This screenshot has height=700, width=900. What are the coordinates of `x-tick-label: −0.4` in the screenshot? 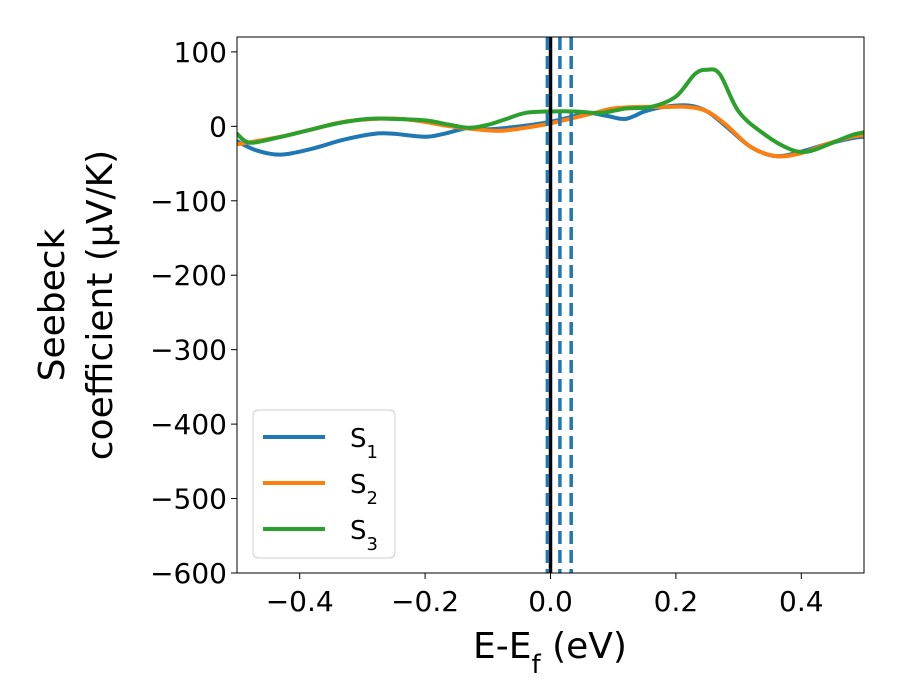 It's located at (300, 601).